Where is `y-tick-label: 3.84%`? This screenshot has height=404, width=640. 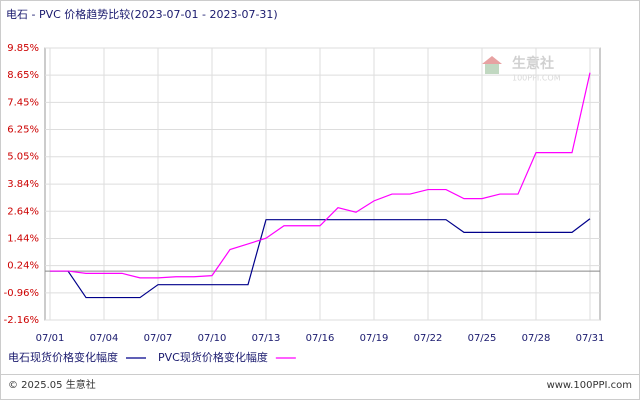
y-tick-label: 3.84% is located at coordinates (23, 184).